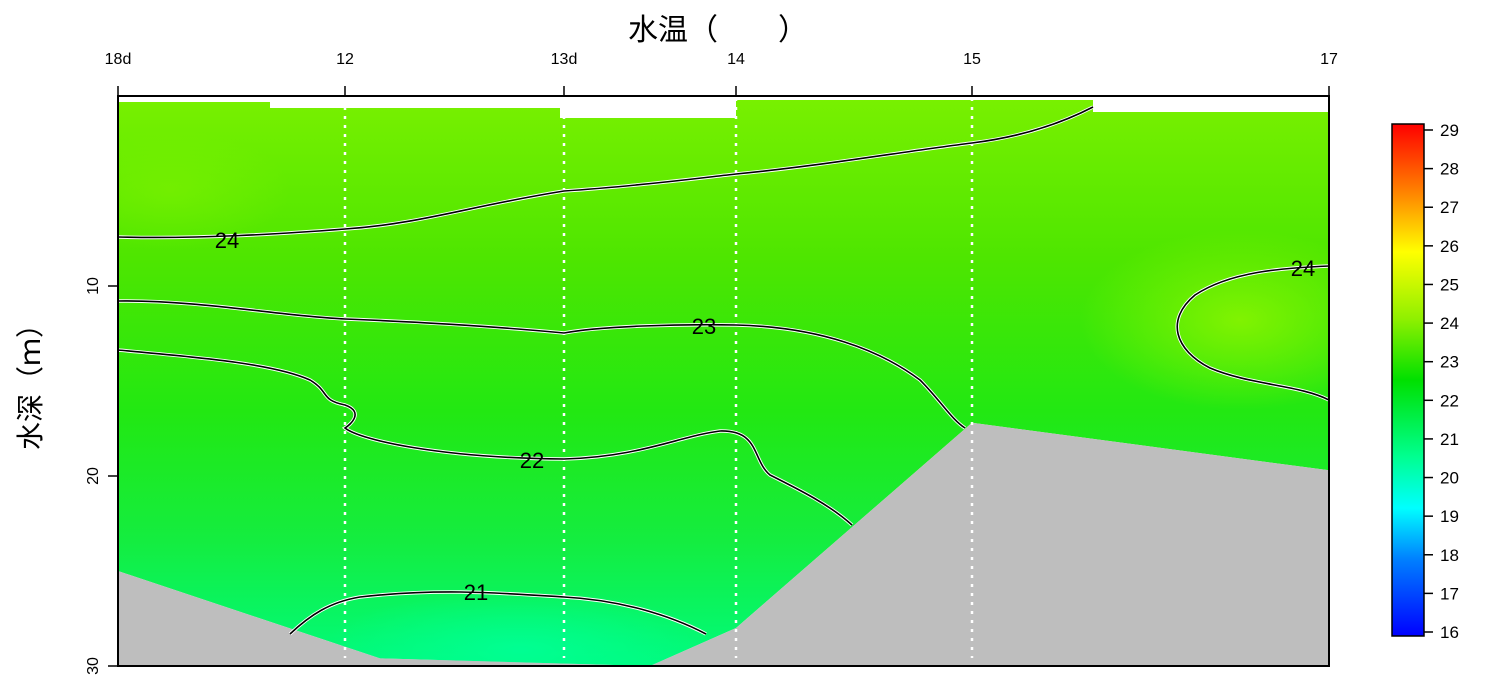 Image resolution: width=1493 pixels, height=688 pixels. I want to click on y-tick-label: 30, so click(93, 666).